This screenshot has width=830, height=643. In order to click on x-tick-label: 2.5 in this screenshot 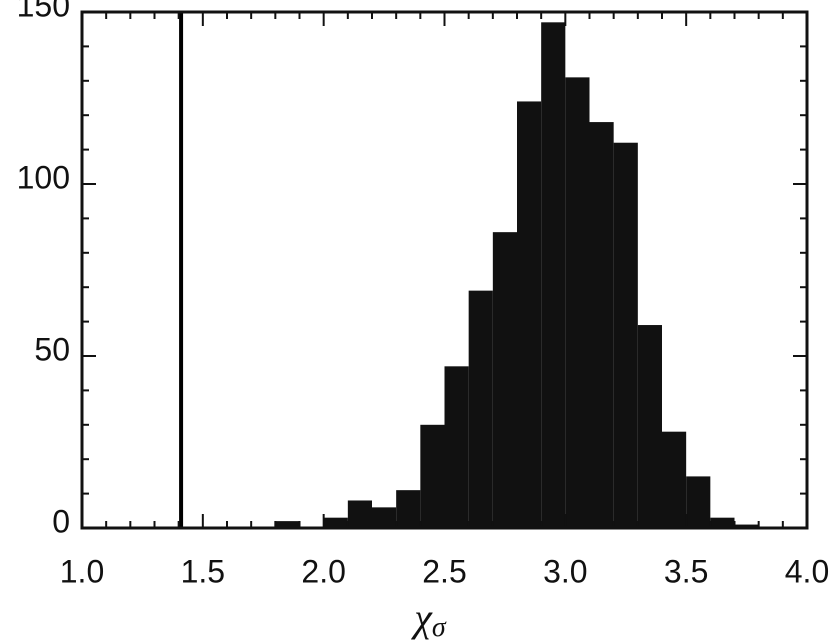, I will do `click(444, 571)`.